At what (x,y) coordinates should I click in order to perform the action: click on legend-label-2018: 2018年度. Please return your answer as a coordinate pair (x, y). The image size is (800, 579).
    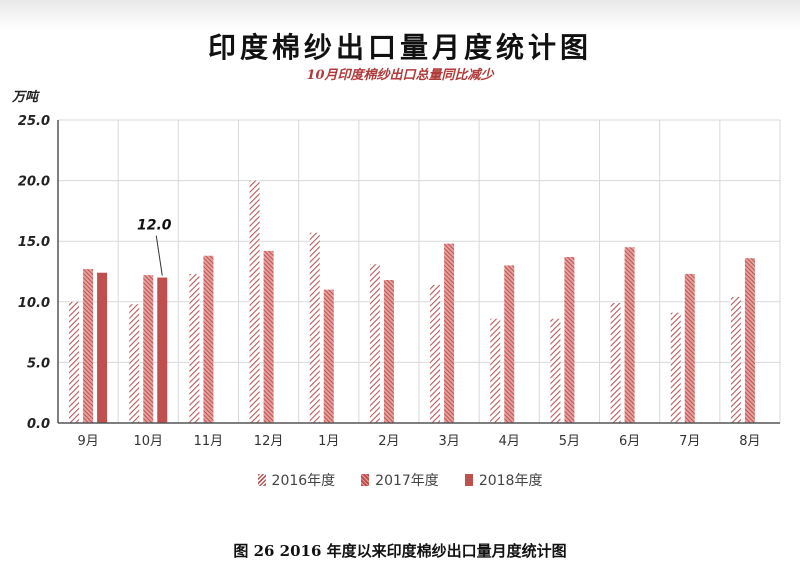
    Looking at the image, I should click on (510, 481).